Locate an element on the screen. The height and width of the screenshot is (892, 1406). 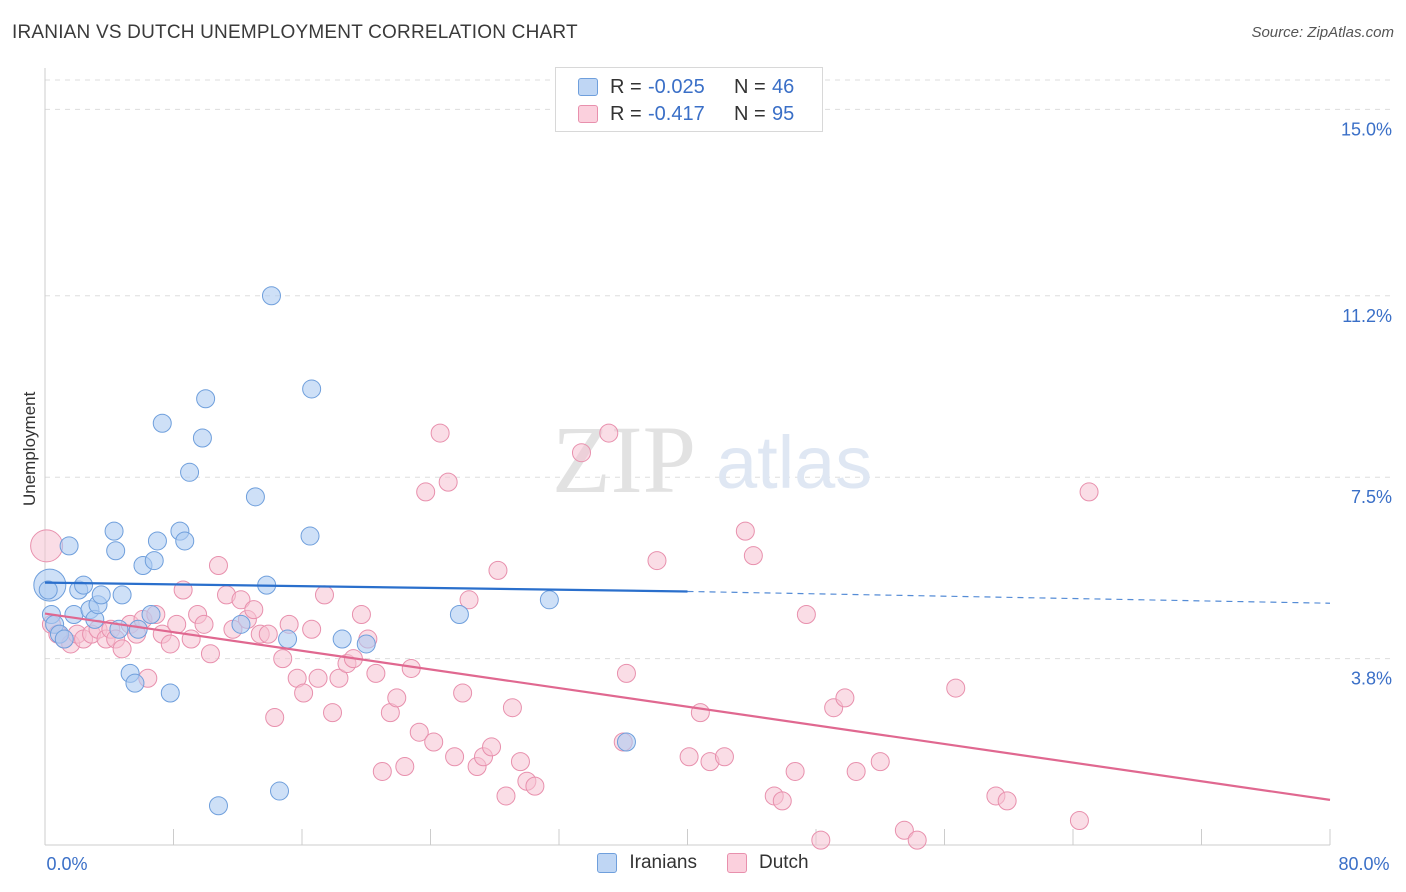
legend-row-iranians: R = -0.025 N = 46 is located at coordinates (686, 87).